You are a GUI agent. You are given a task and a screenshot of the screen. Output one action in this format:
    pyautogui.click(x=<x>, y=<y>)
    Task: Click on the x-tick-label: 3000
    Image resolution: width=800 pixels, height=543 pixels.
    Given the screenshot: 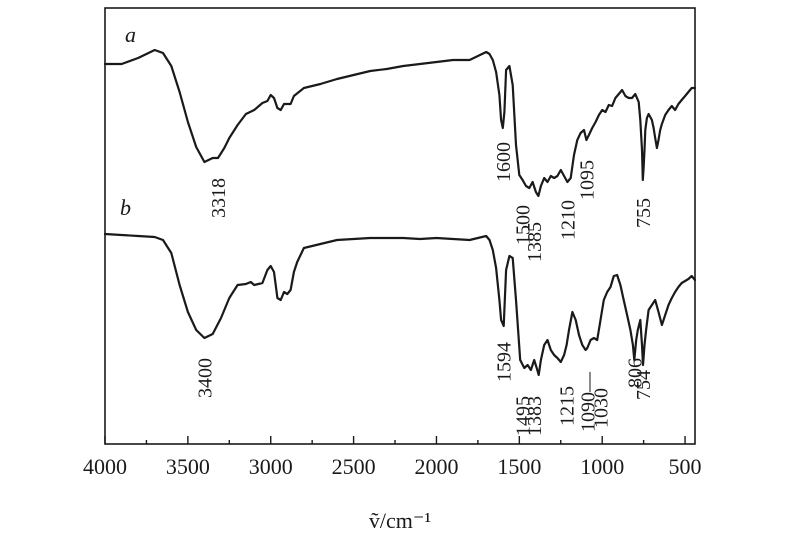 What is the action you would take?
    pyautogui.click(x=271, y=466)
    